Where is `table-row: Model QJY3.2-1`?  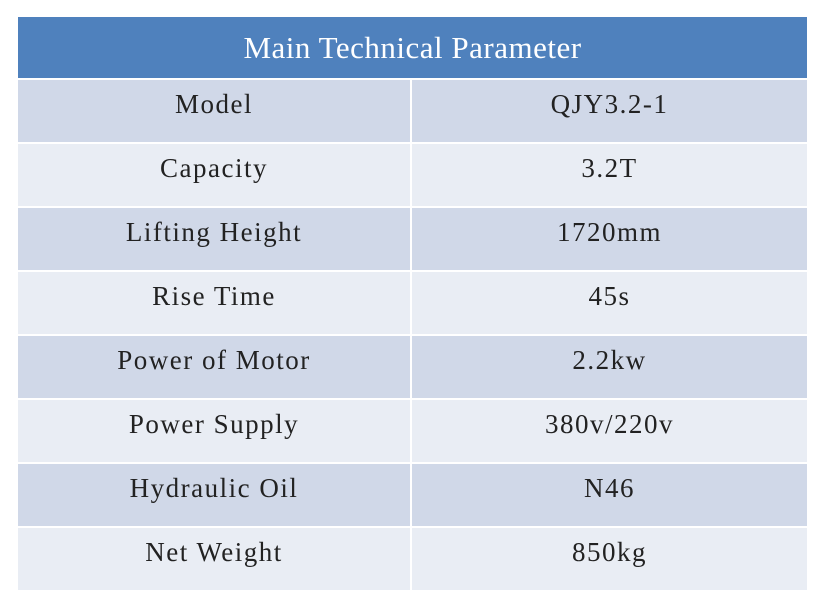 table-row: Model QJY3.2-1 is located at coordinates (412, 110).